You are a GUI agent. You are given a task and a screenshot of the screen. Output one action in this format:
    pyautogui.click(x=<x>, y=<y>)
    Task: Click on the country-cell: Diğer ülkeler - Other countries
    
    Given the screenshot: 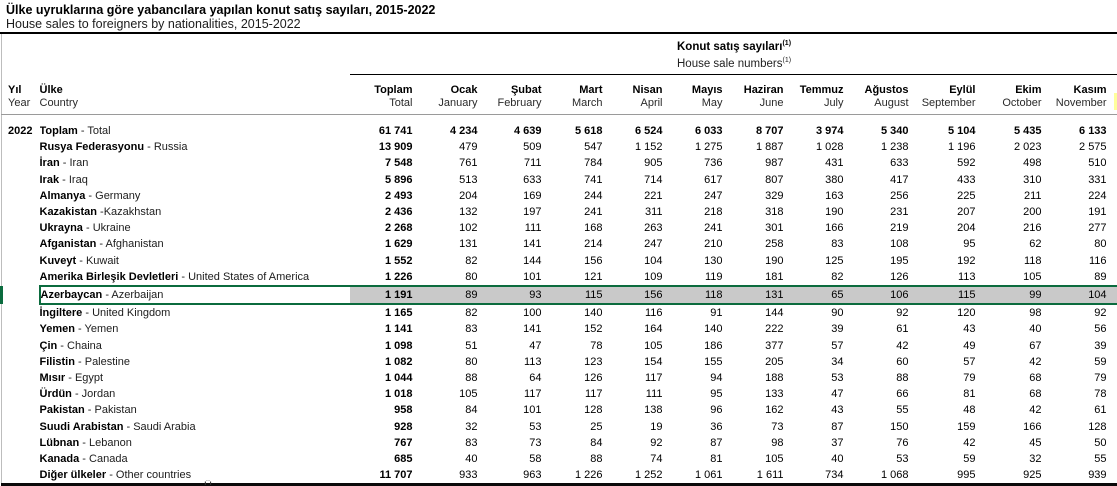 What is the action you would take?
    pyautogui.click(x=195, y=476)
    